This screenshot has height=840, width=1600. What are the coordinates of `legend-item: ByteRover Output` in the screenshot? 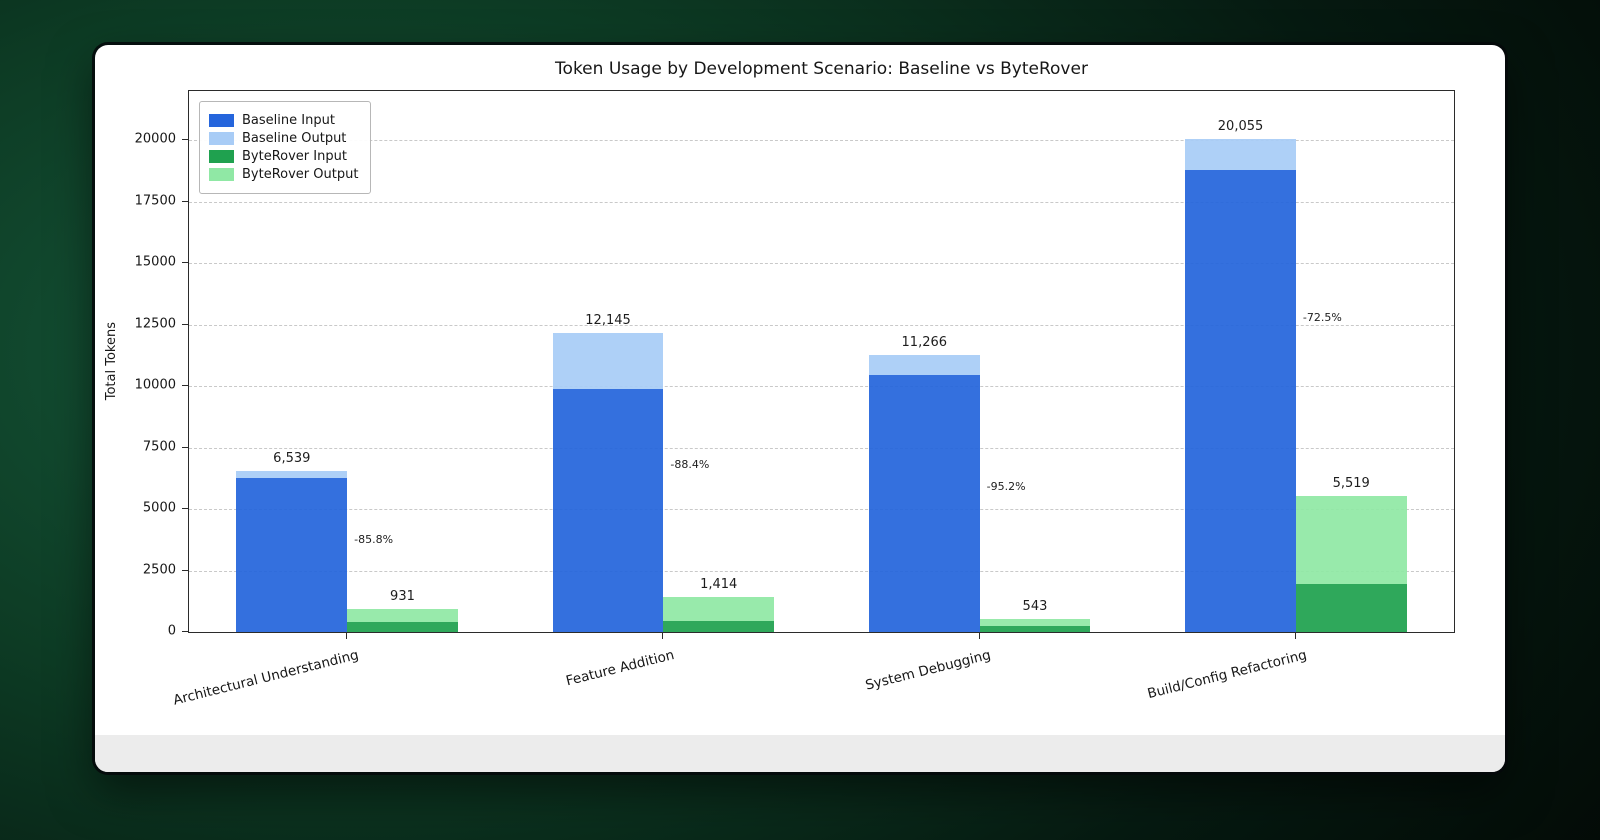 It's located at (283, 174).